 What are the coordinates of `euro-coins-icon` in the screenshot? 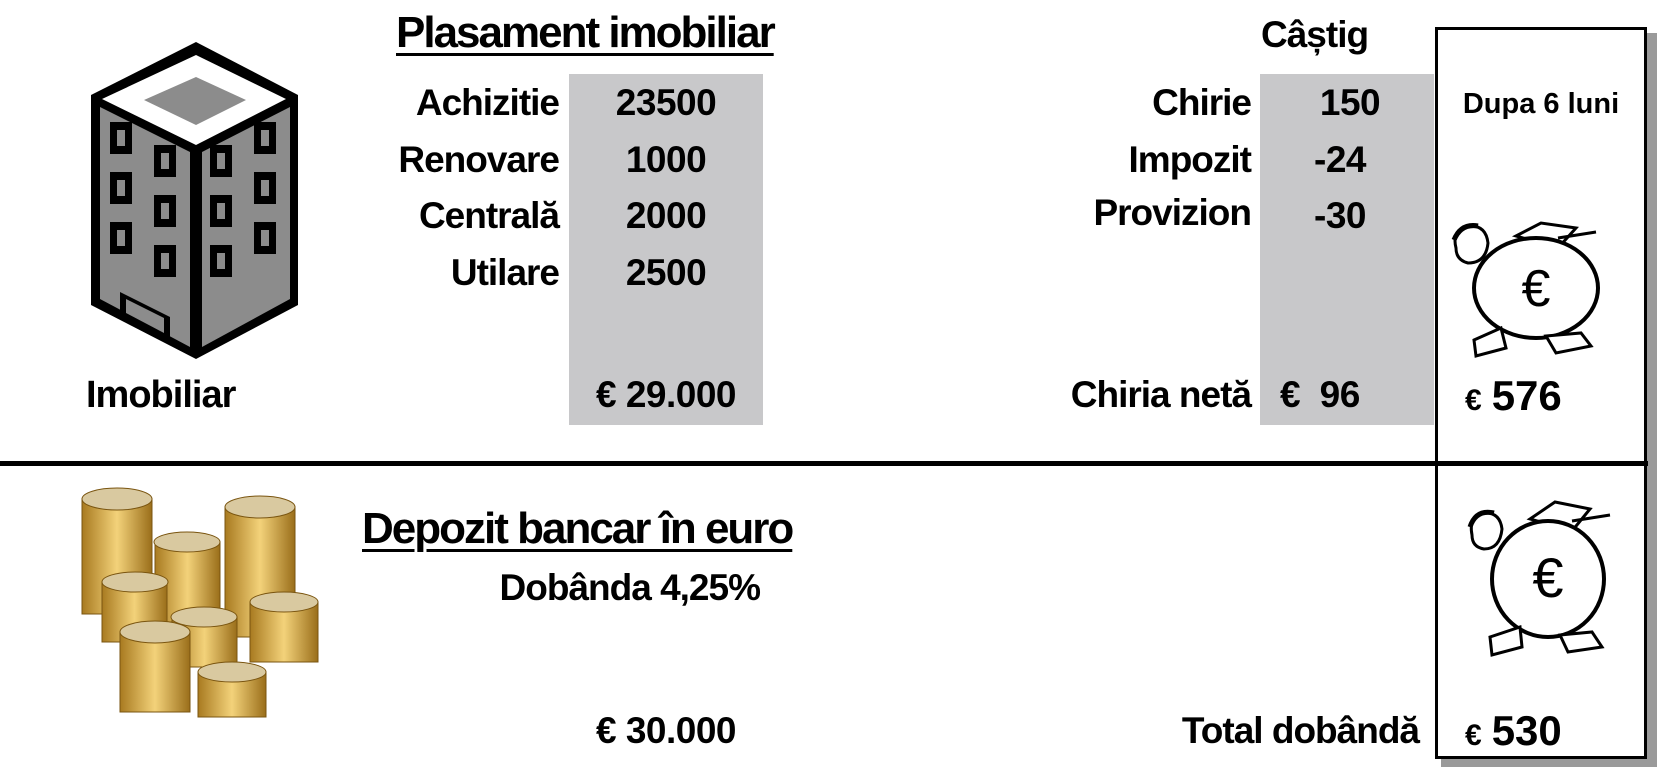 It's located at (200, 602).